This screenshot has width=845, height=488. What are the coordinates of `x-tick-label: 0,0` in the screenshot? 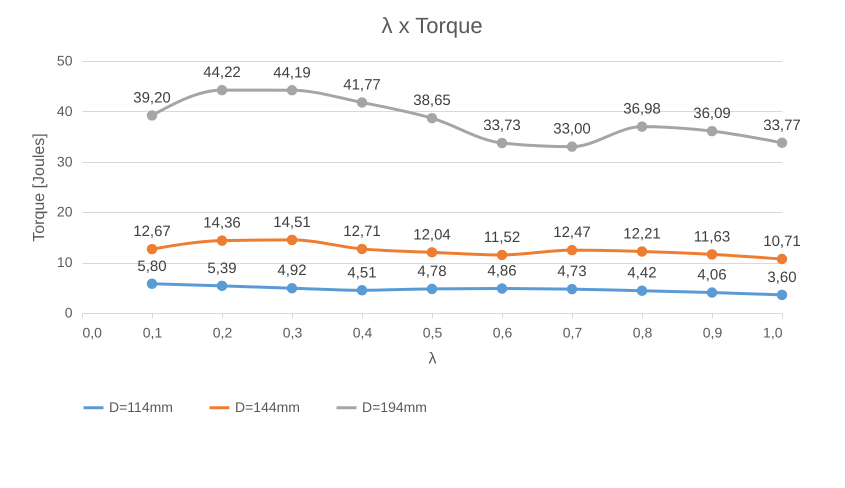 It's located at (92, 332).